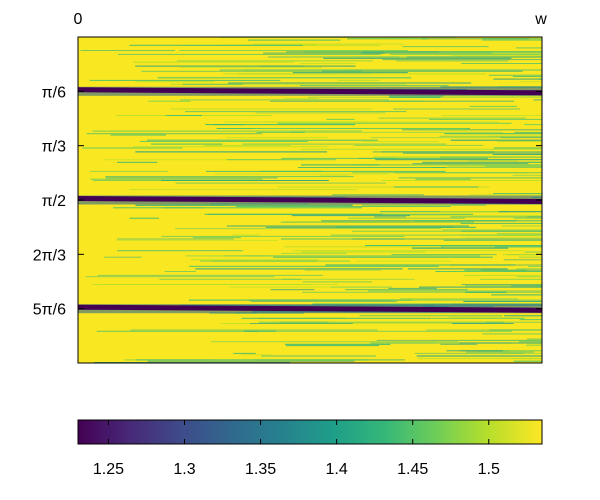 The height and width of the screenshot is (500, 600). Describe the element at coordinates (540, 19) in the screenshot. I see `x-tick-label-w: w` at that location.